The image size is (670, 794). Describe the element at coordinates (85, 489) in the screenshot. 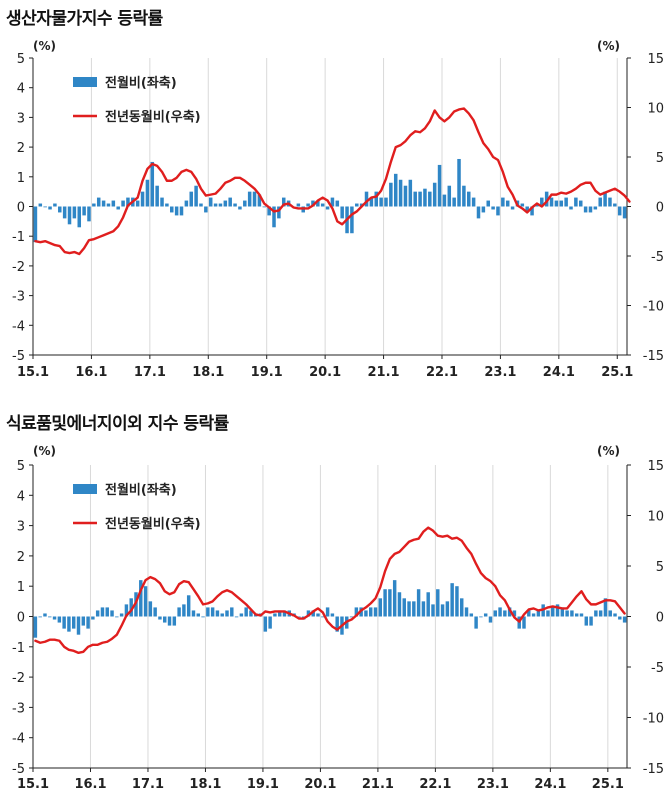

I see `legend-swatch-mom` at that location.